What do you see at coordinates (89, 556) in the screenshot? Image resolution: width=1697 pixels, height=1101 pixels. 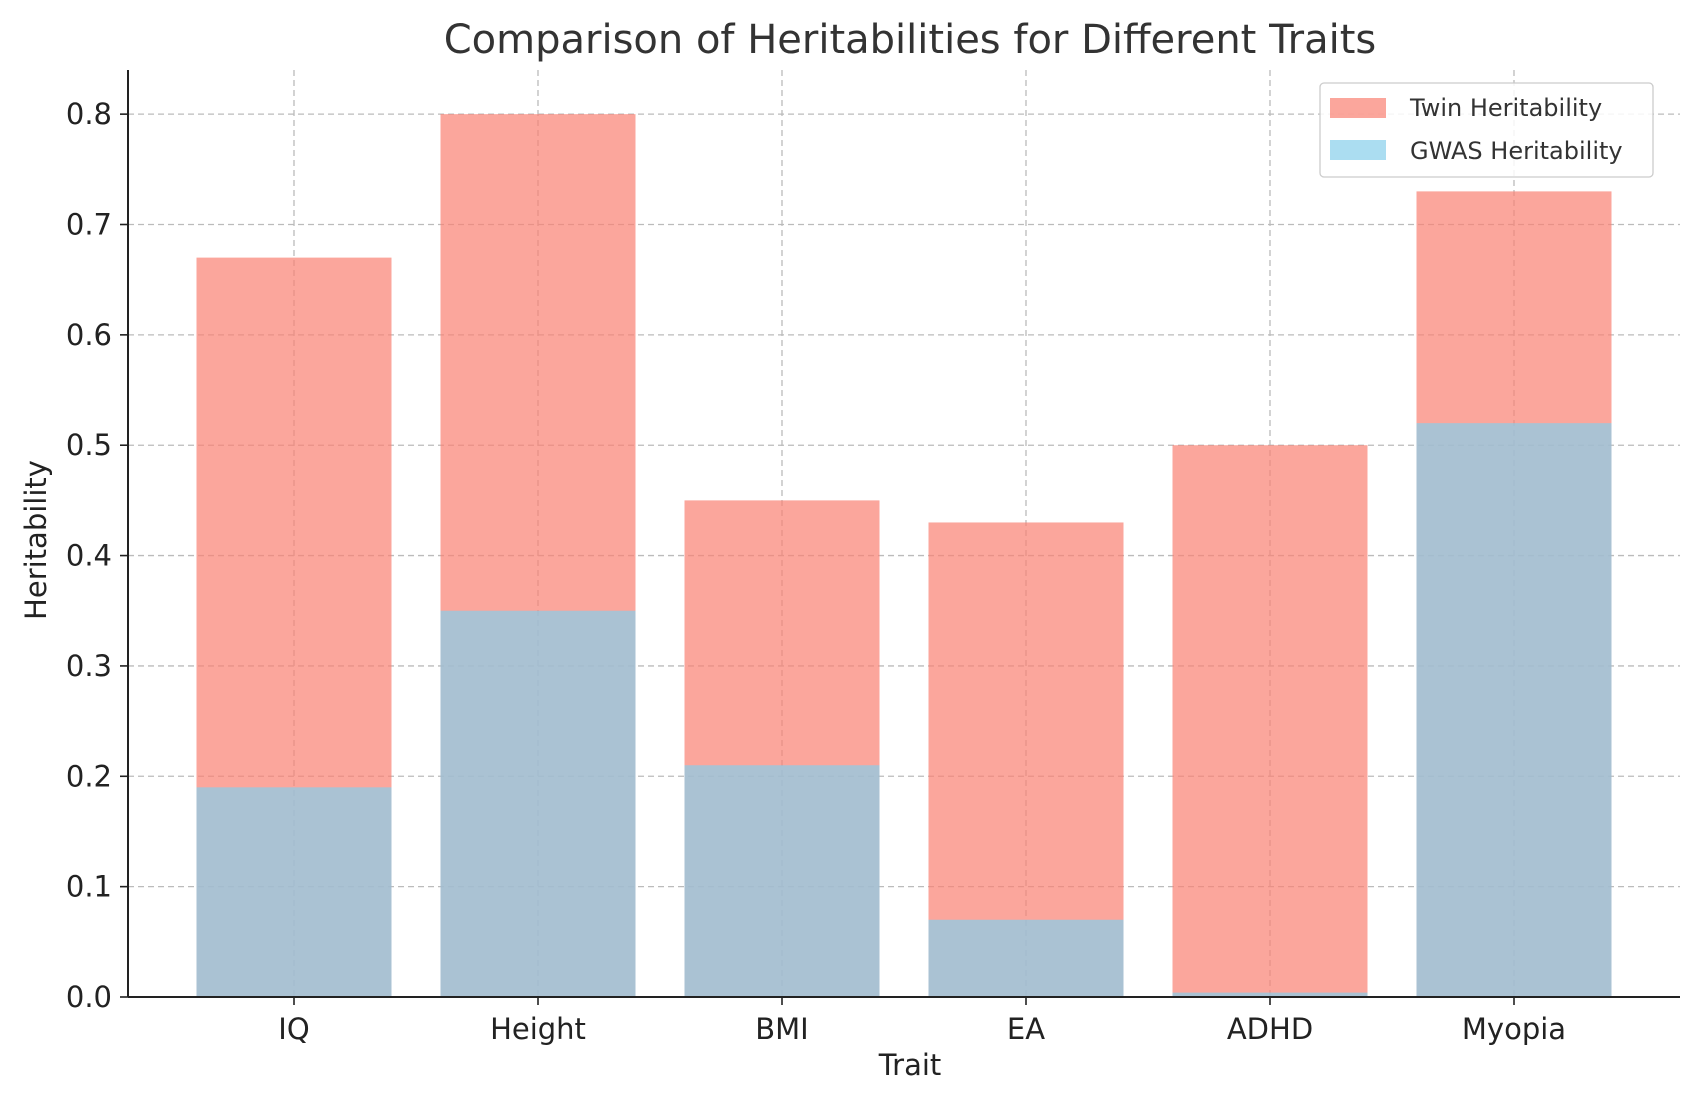 I see `y-tick-label: 0.4` at bounding box center [89, 556].